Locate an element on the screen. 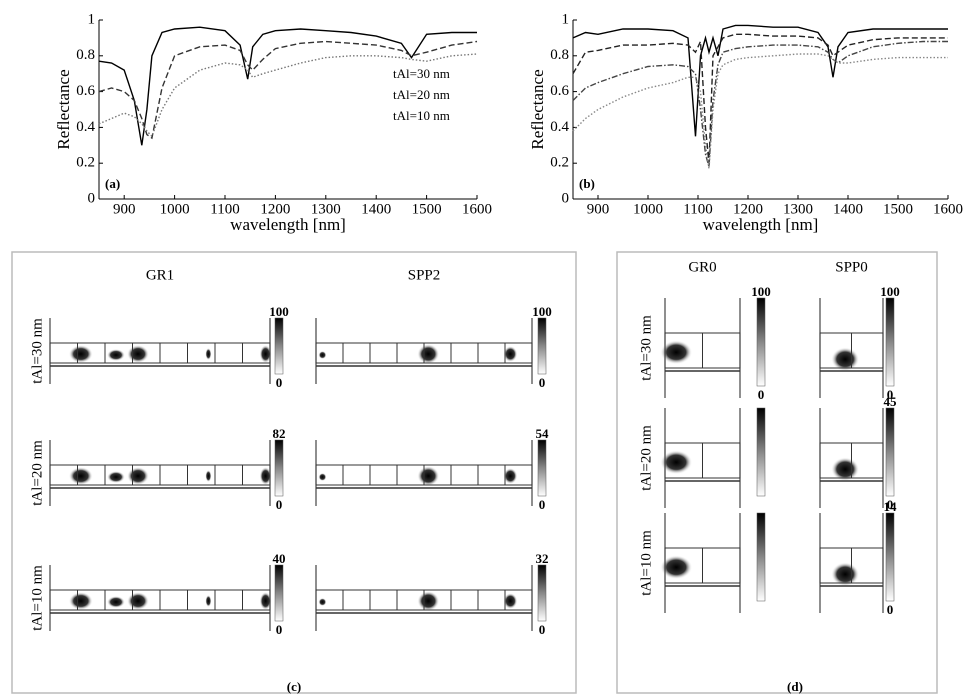 The height and width of the screenshot is (694, 968). column-heading: GR1 is located at coordinates (160, 275).